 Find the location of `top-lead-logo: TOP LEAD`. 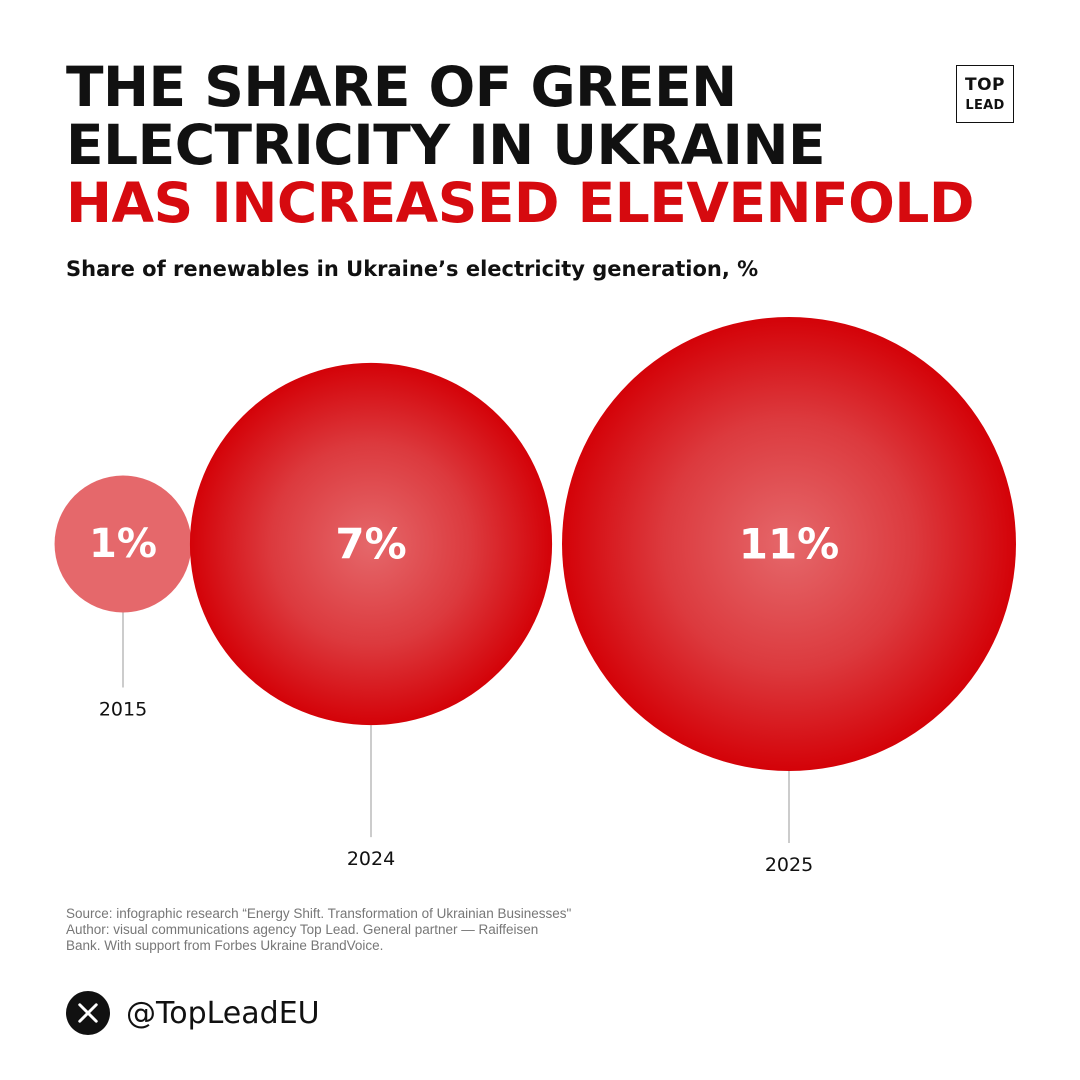

top-lead-logo: TOP LEAD is located at coordinates (985, 94).